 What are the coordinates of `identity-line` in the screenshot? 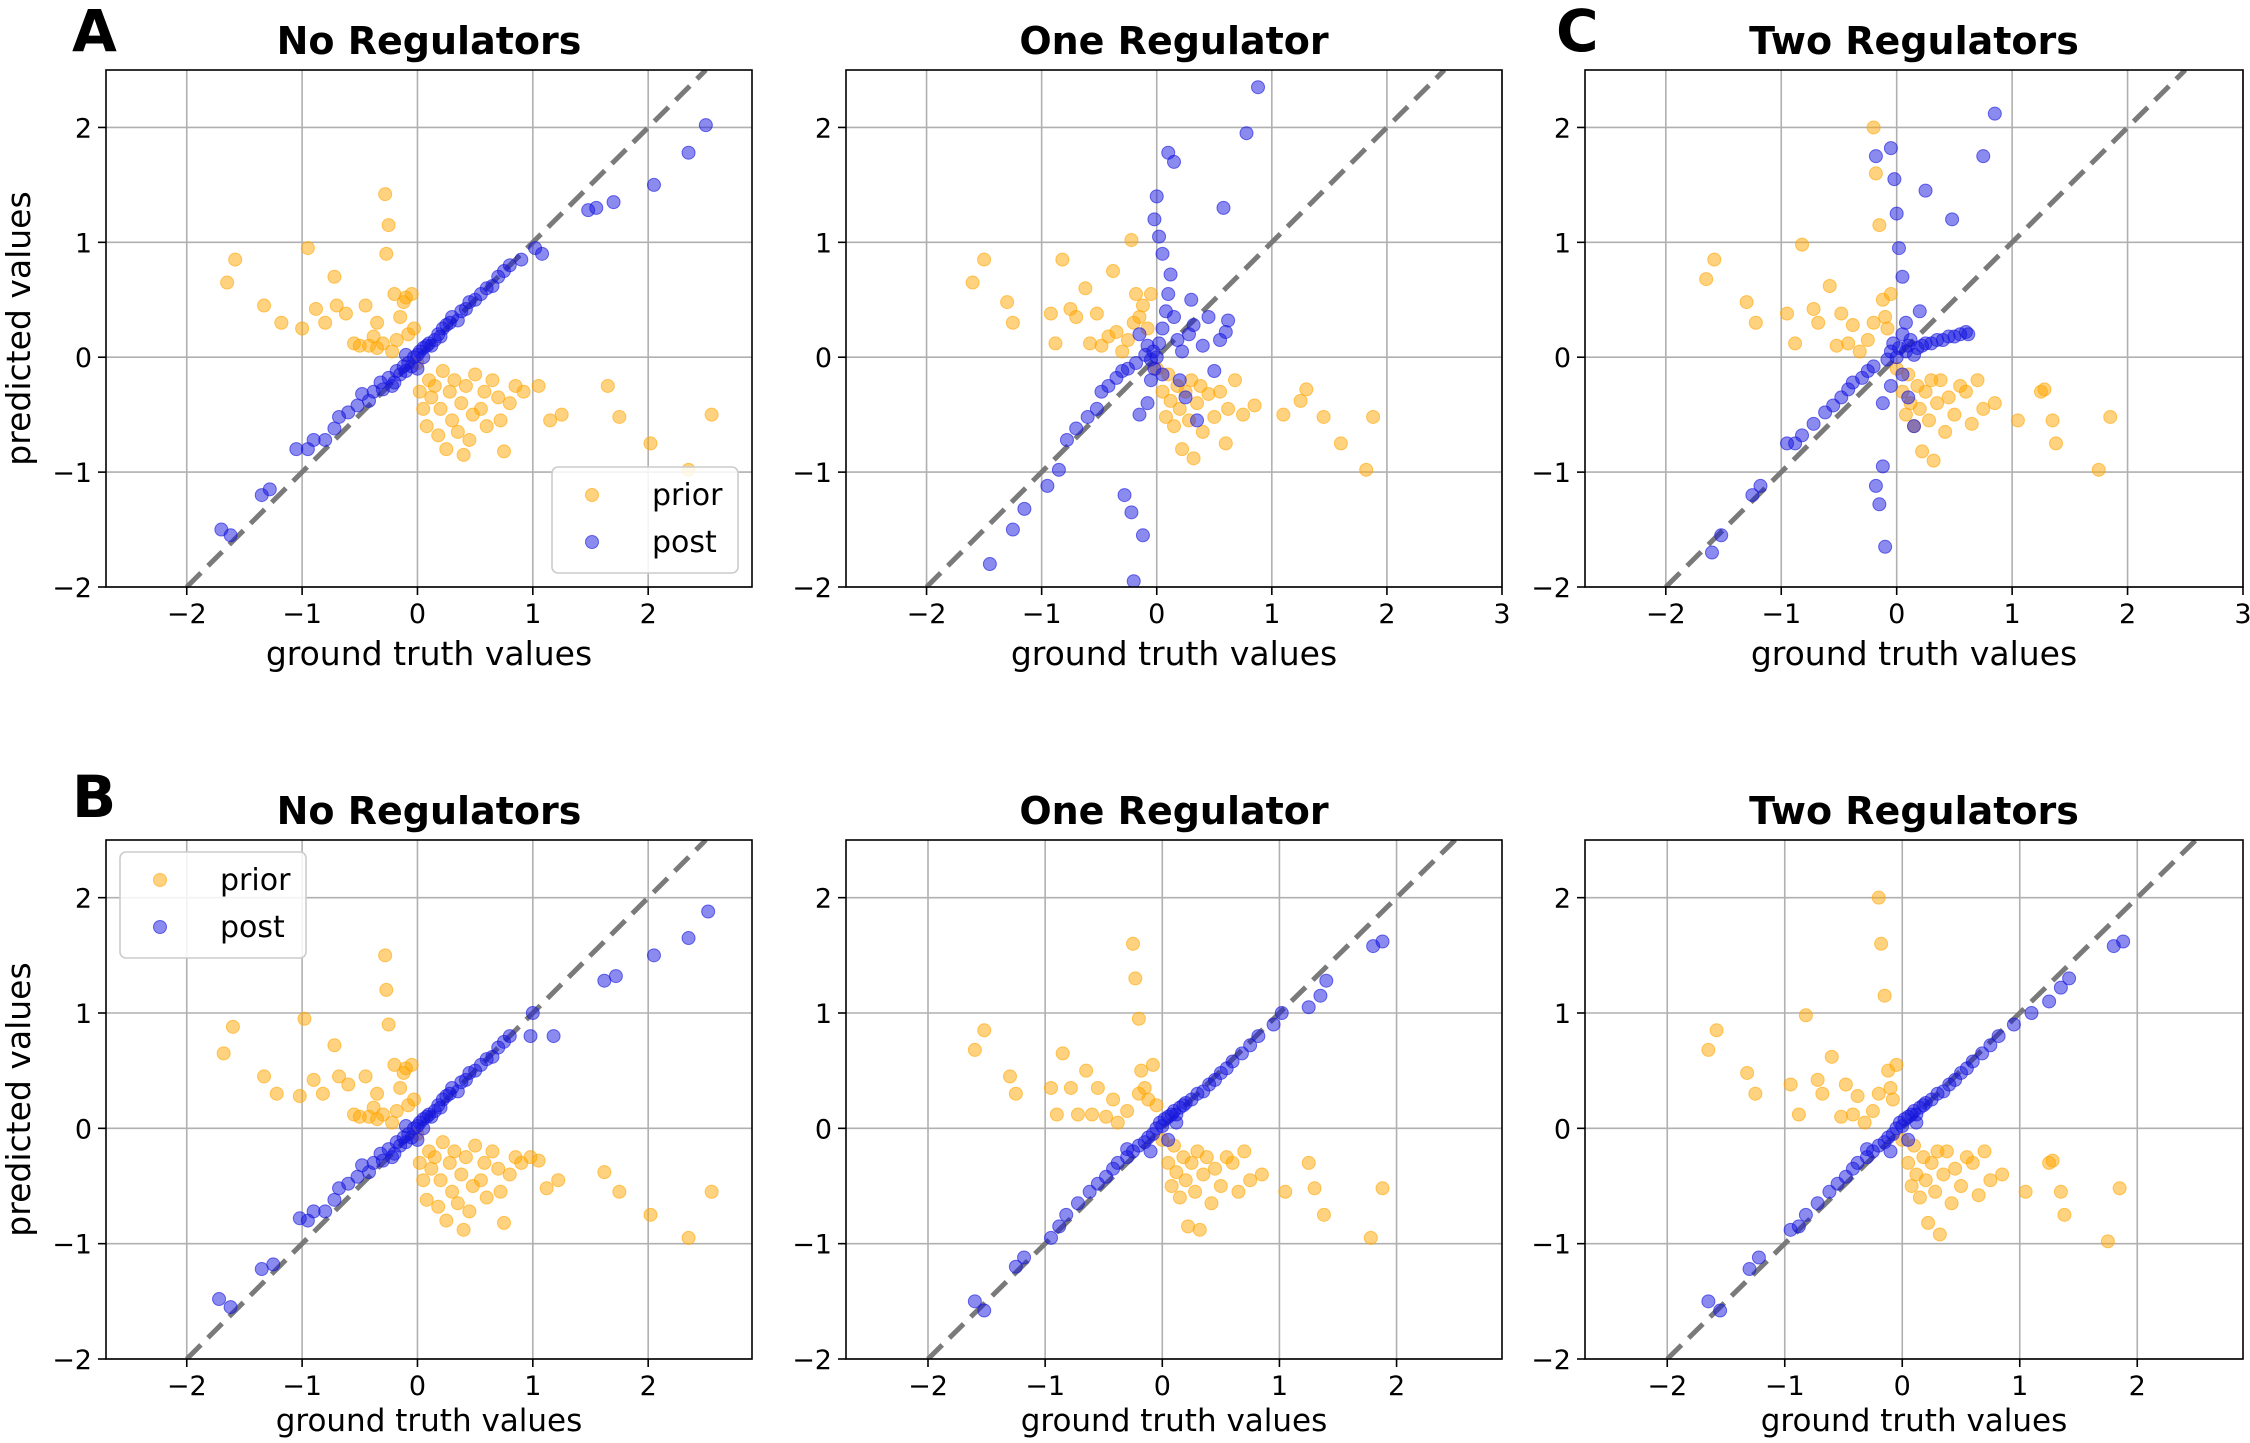 It's located at (1926, 328).